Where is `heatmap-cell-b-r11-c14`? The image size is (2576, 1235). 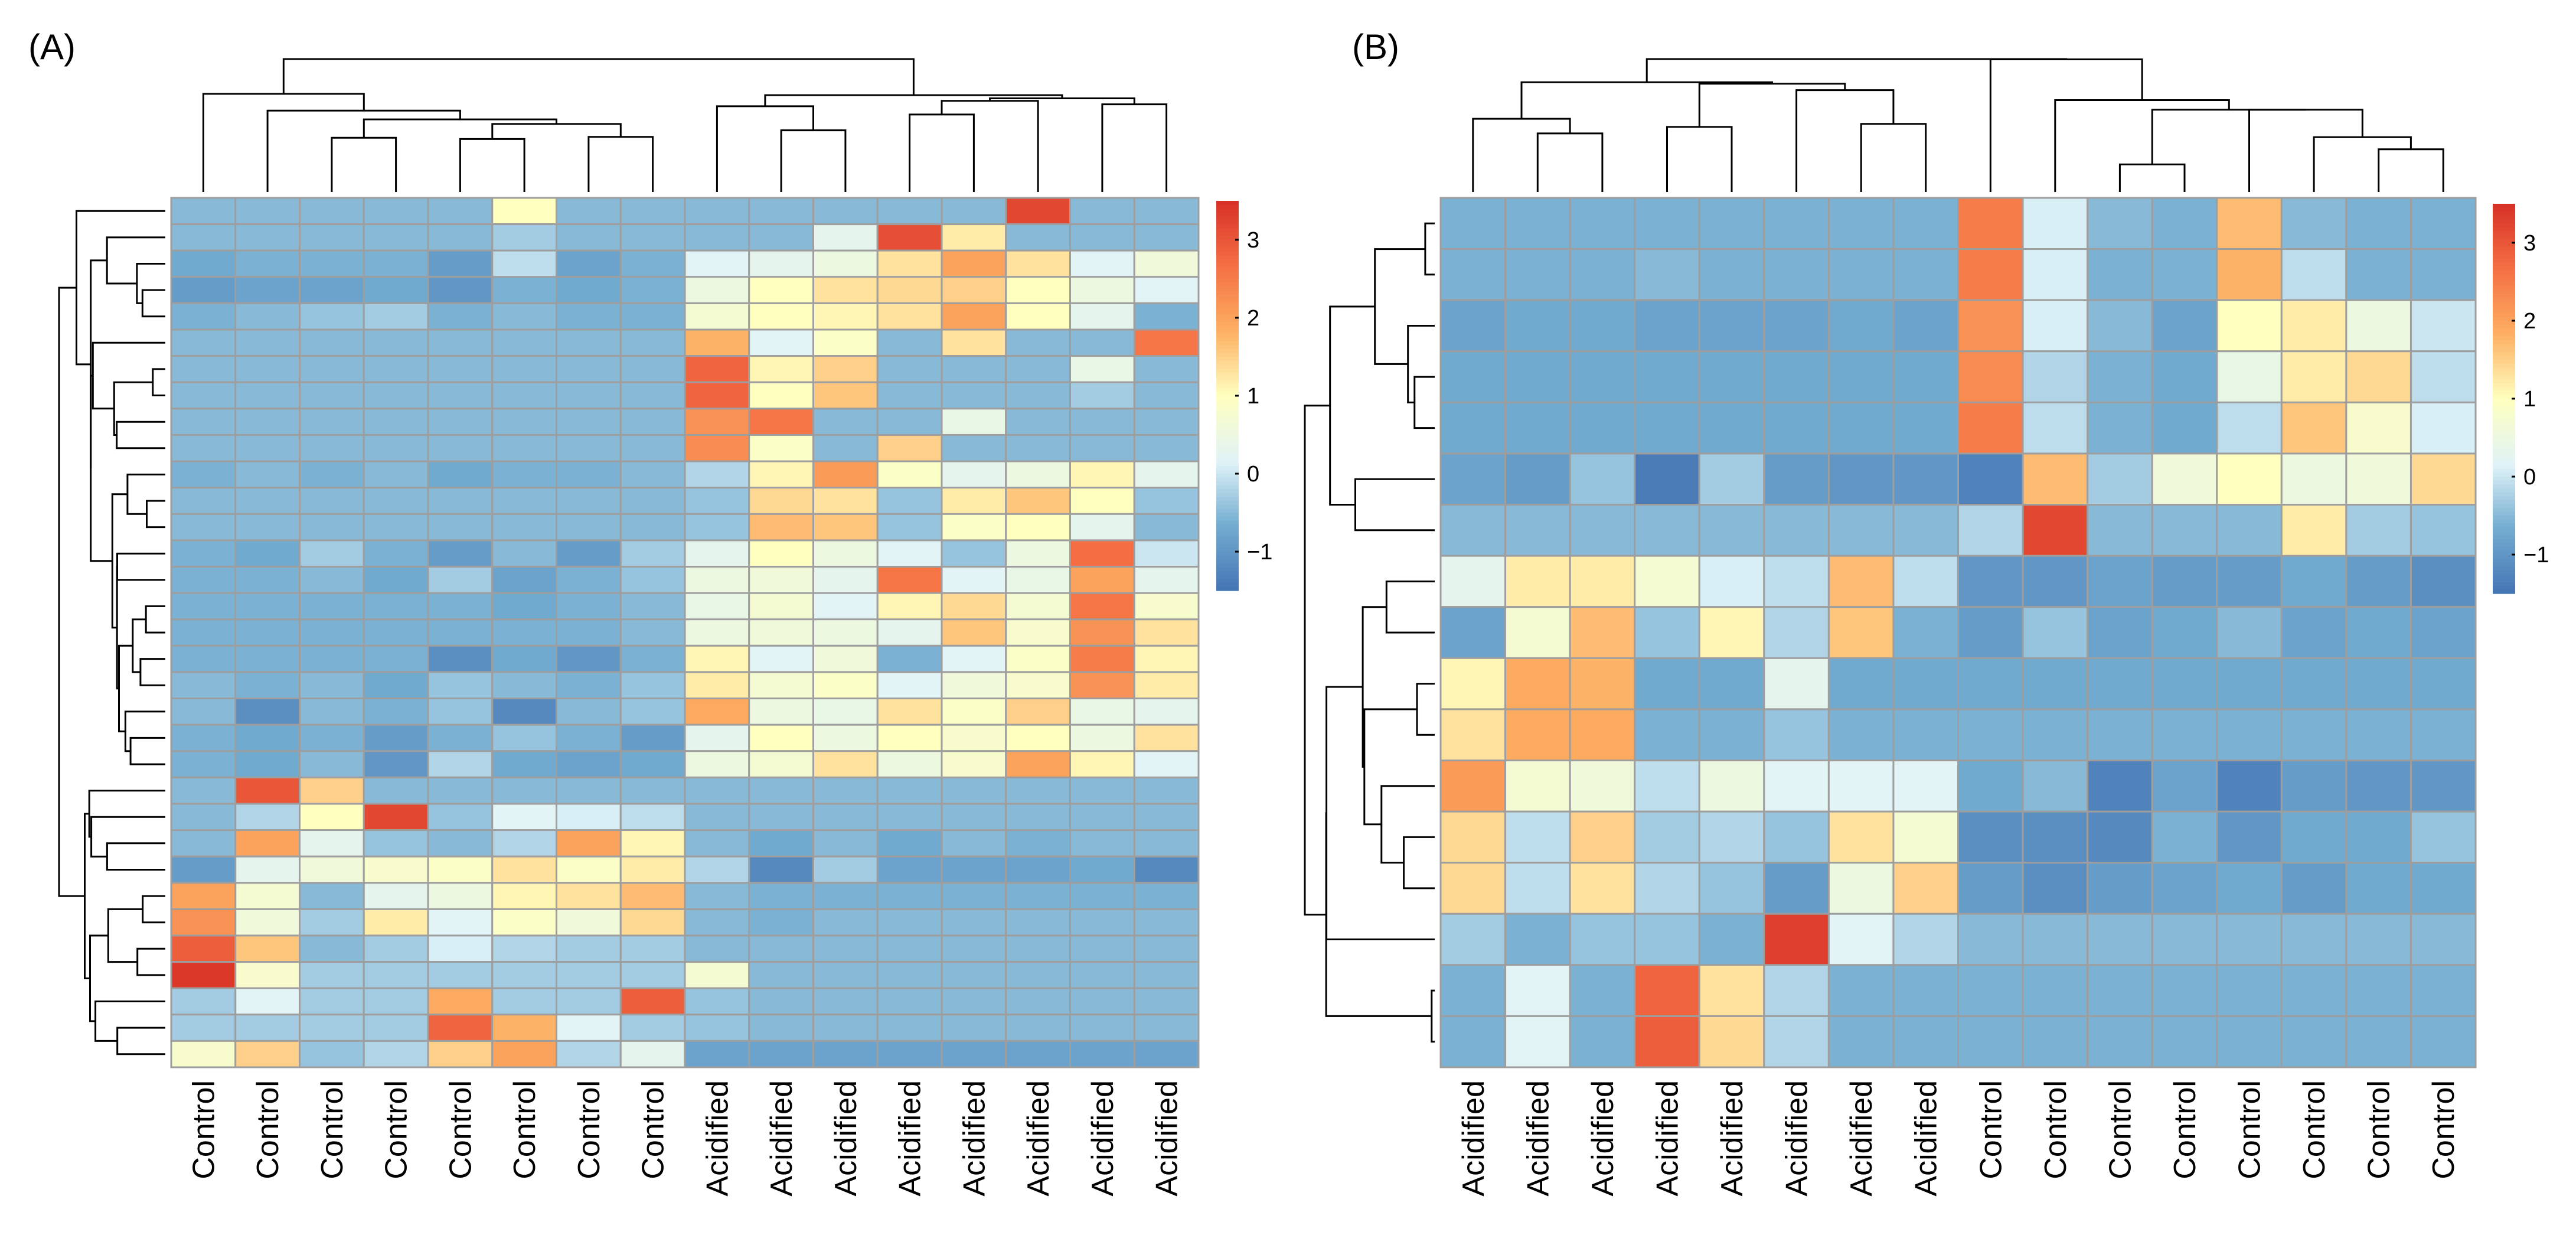
heatmap-cell-b-r11-c14 is located at coordinates (2378, 786).